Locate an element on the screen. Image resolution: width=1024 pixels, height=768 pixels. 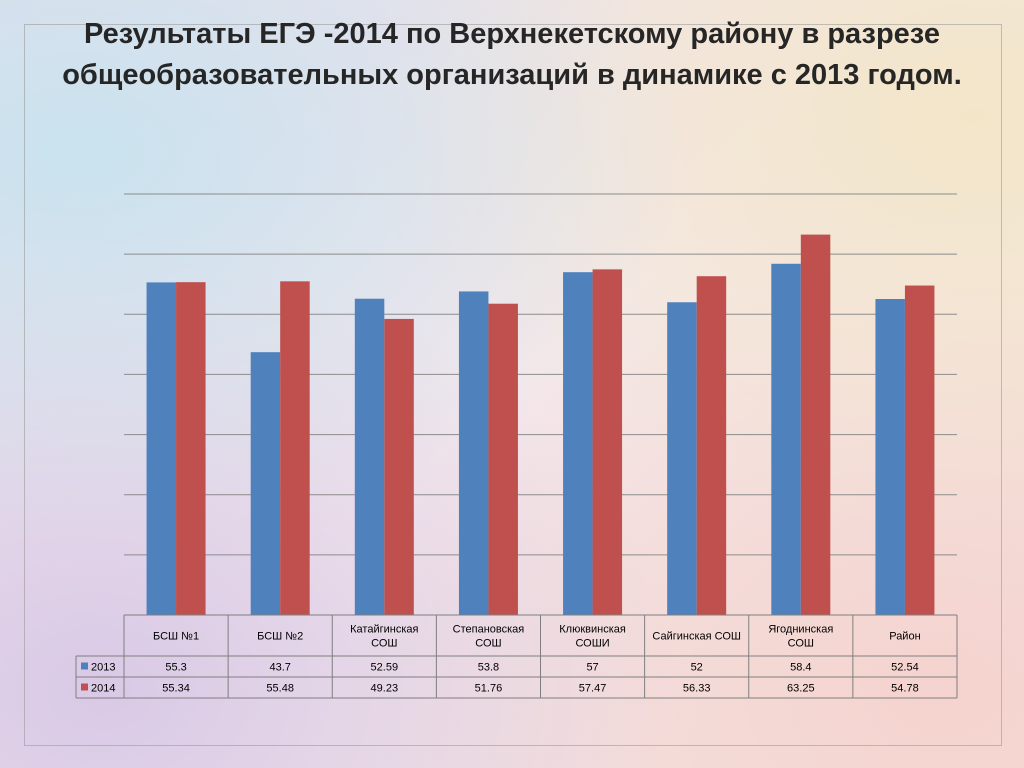
data-value: 56.33 is located at coordinates (697, 689).